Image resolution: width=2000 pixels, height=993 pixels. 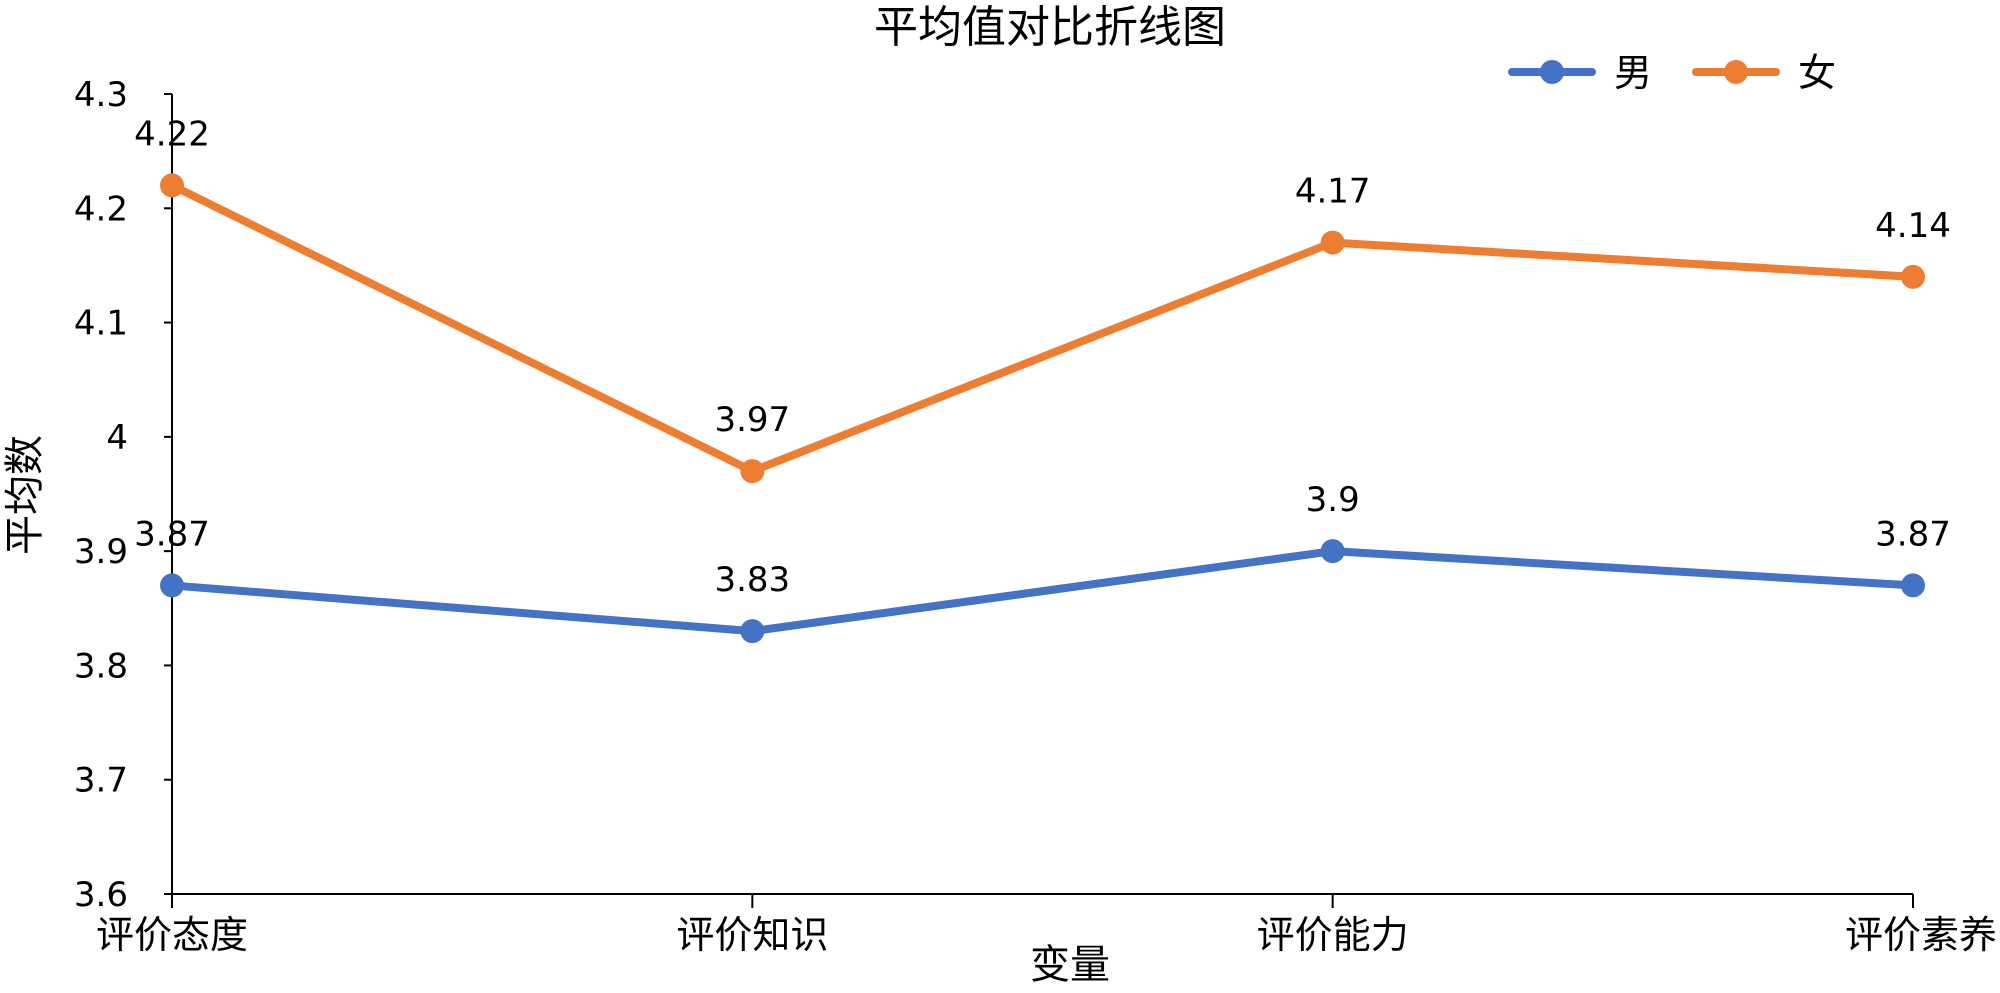 I want to click on data-label: 4.14, so click(x=1913, y=226).